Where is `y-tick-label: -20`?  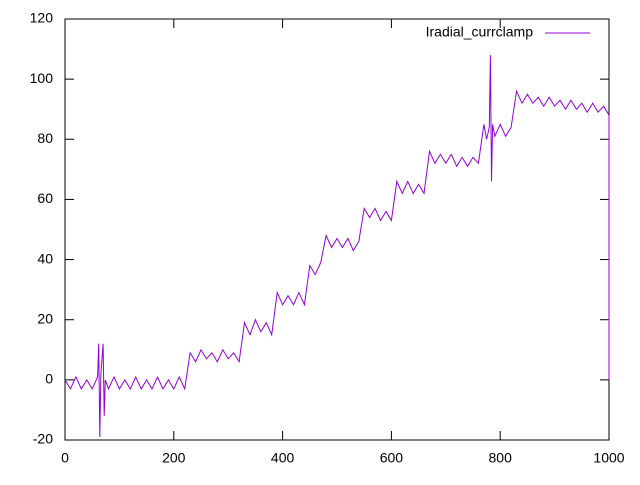
y-tick-label: -20 is located at coordinates (43, 439).